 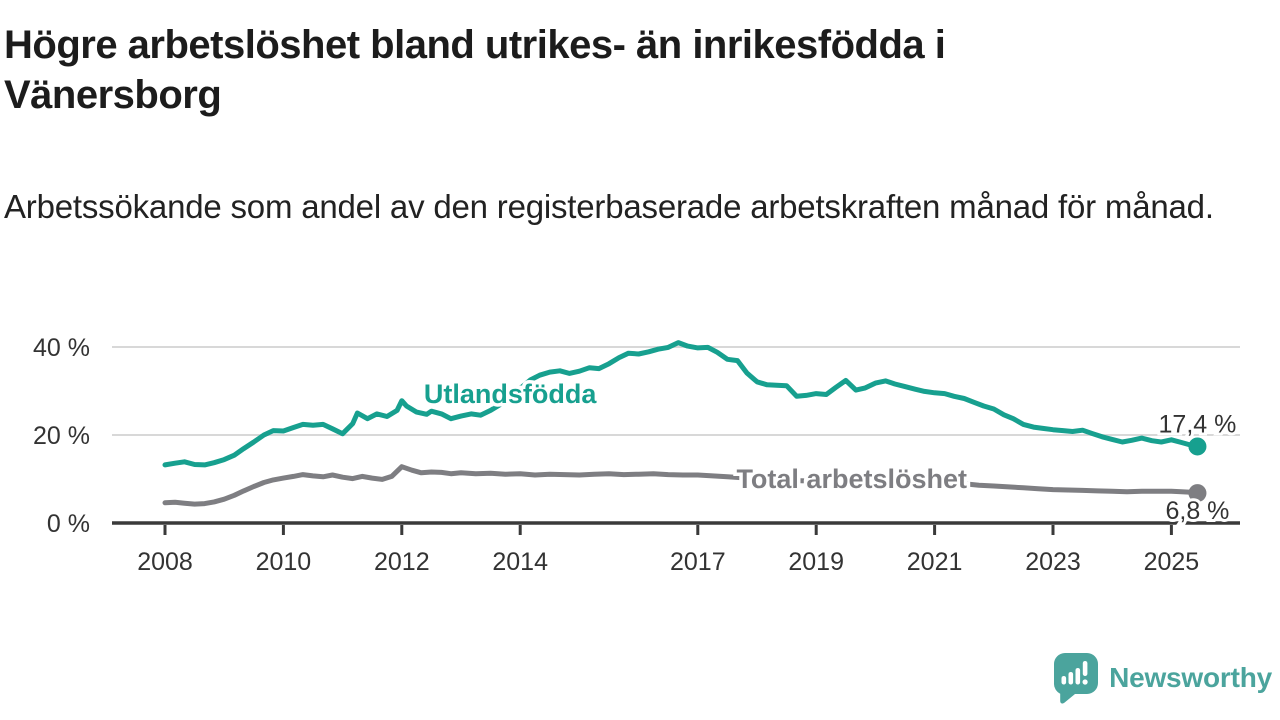 I want to click on series-line-utlandsf-dda, so click(x=681, y=404).